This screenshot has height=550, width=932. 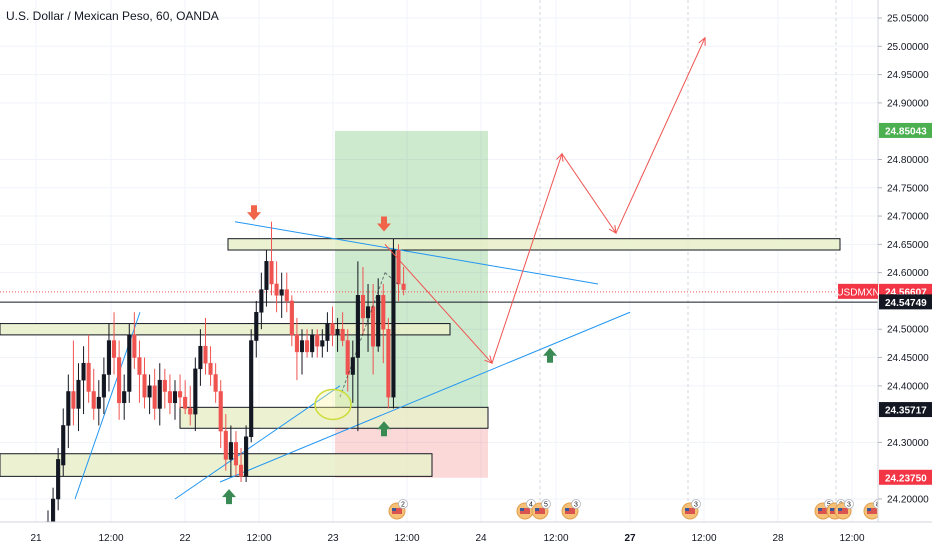 What do you see at coordinates (908, 75) in the screenshot?
I see `y-tick-label: 24.95000` at bounding box center [908, 75].